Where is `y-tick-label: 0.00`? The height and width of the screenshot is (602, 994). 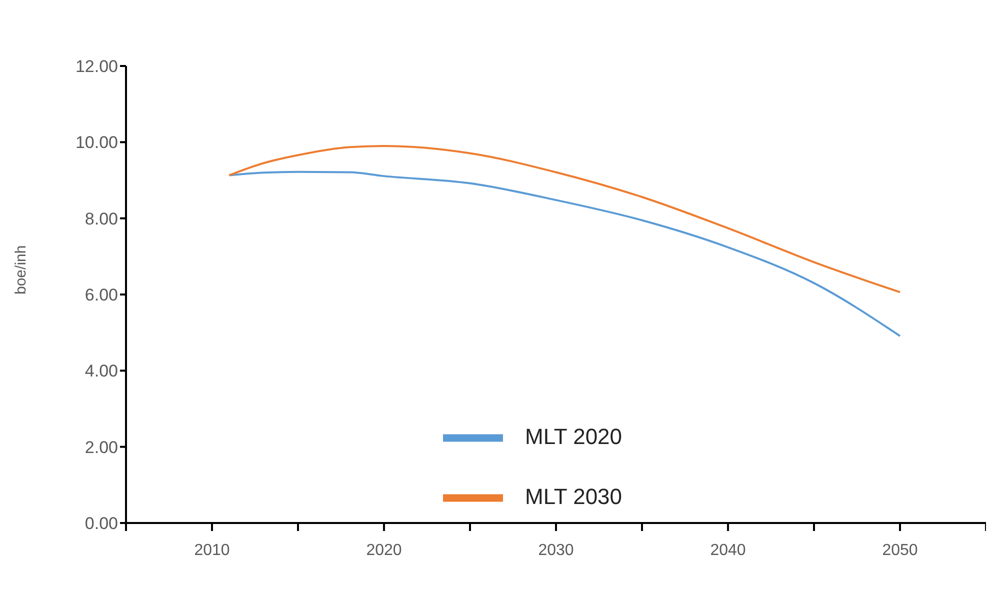
y-tick-label: 0.00 is located at coordinates (101, 524).